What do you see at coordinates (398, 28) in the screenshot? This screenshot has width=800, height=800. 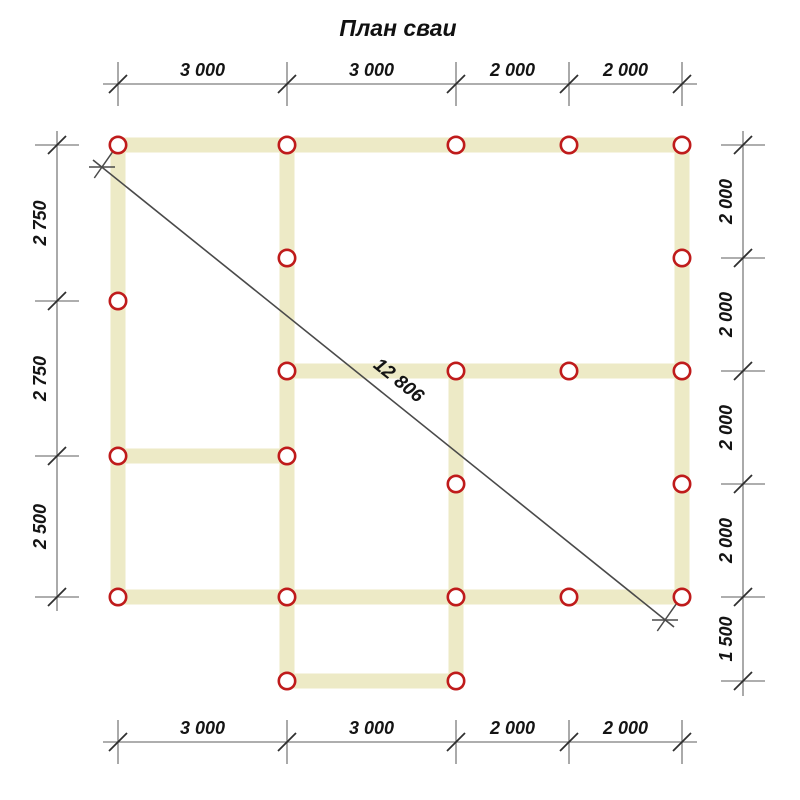 I see `drawing-title: План сваи` at bounding box center [398, 28].